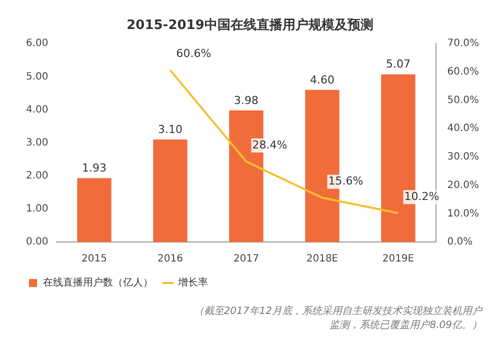 This screenshot has width=500, height=362. I want to click on text: （截至2017年12月底，系统采用自主研发技术实现独立装机用户监测，系统已覆盖用户8.09亿。）, so click(338, 318).